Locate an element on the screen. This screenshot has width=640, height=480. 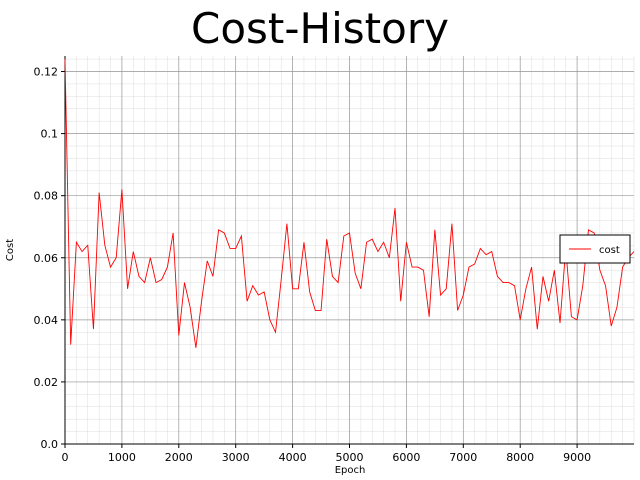
x-tick-label: 7000 is located at coordinates (463, 457).